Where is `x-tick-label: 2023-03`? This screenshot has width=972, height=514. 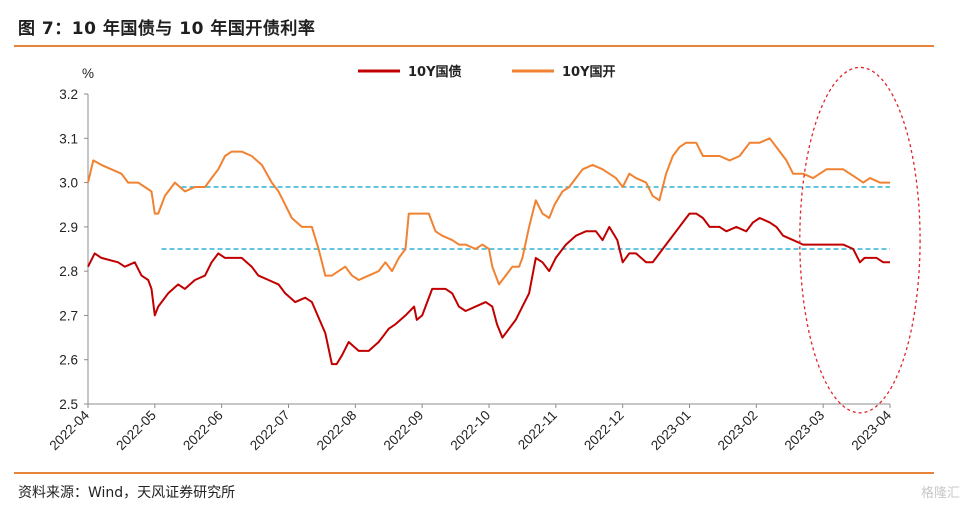
x-tick-label: 2023-03 is located at coordinates (805, 431).